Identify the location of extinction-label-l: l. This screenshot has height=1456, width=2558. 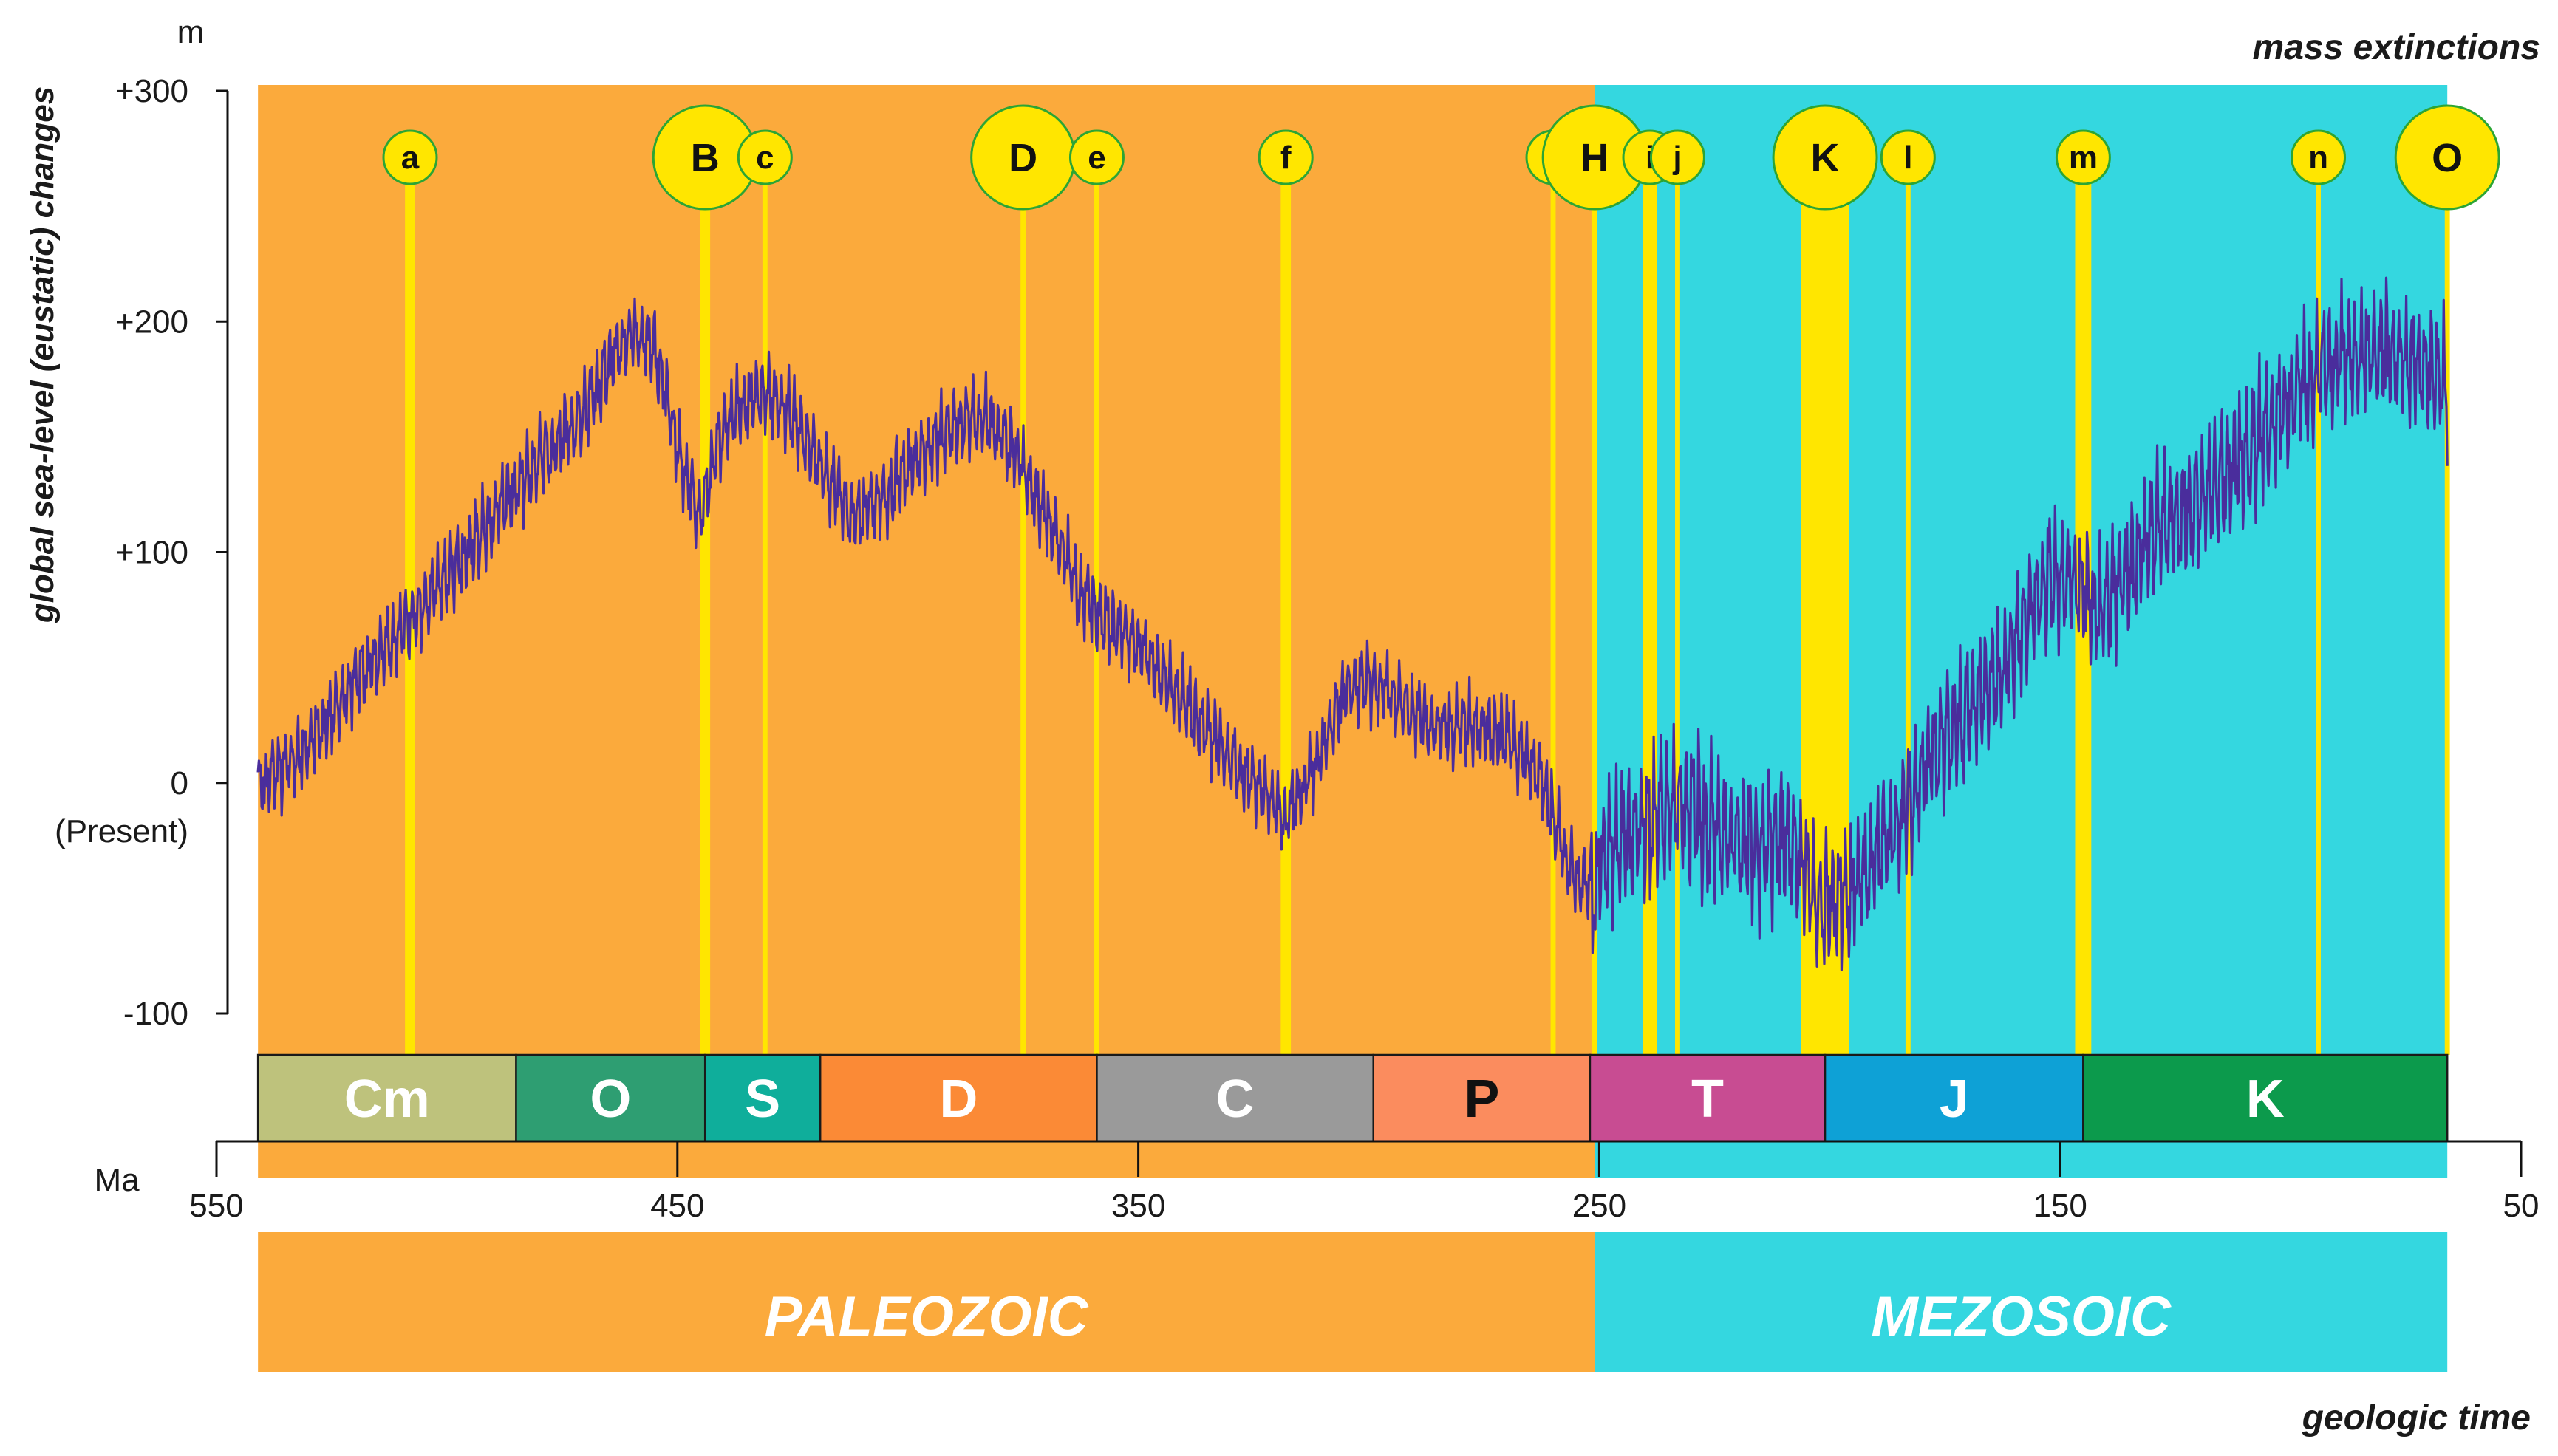
(1907, 158).